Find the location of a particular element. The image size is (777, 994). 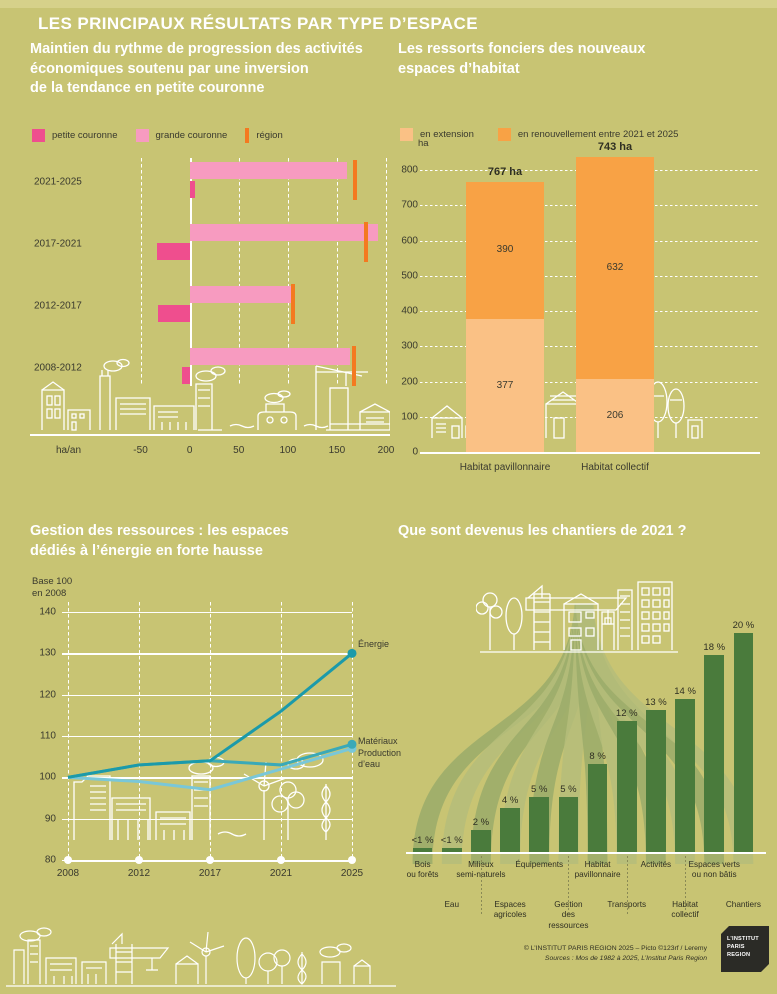

chart4-category-4: Équipements is located at coordinates (539, 865).